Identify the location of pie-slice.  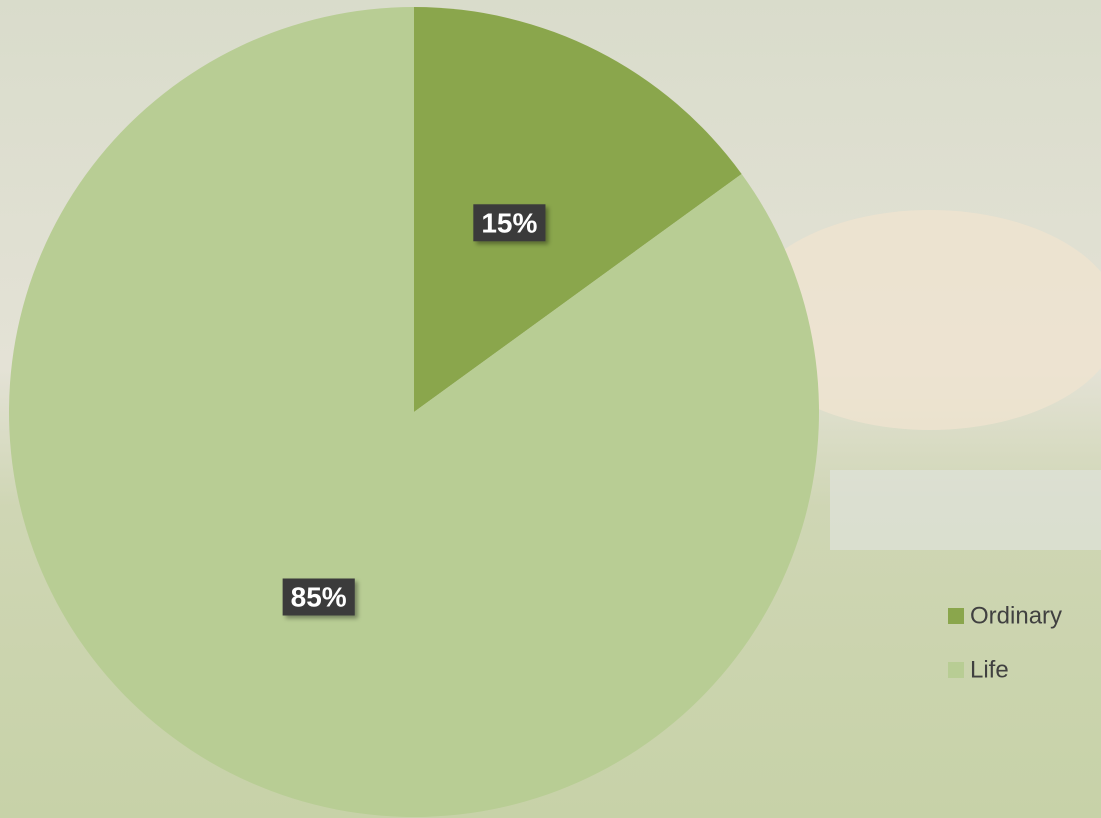
(578, 209).